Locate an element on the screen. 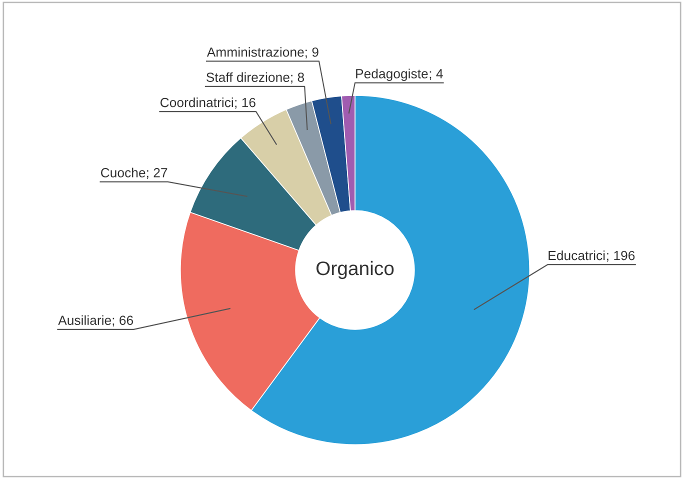 The image size is (684, 479). data-label: ; 16 is located at coordinates (245, 103).